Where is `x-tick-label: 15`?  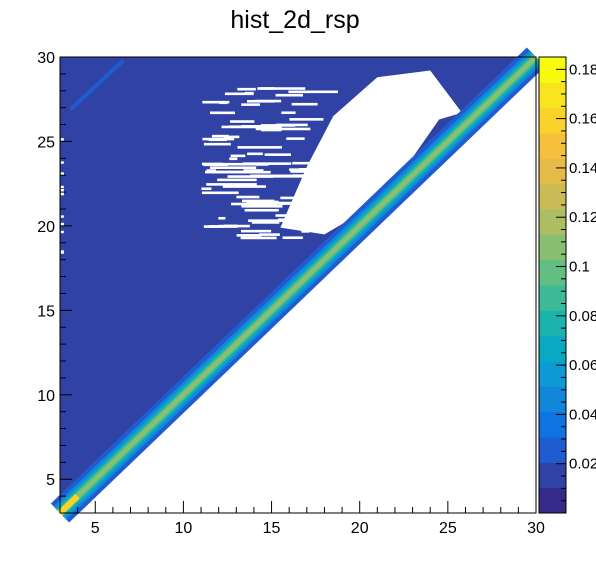 x-tick-label: 15 is located at coordinates (272, 528).